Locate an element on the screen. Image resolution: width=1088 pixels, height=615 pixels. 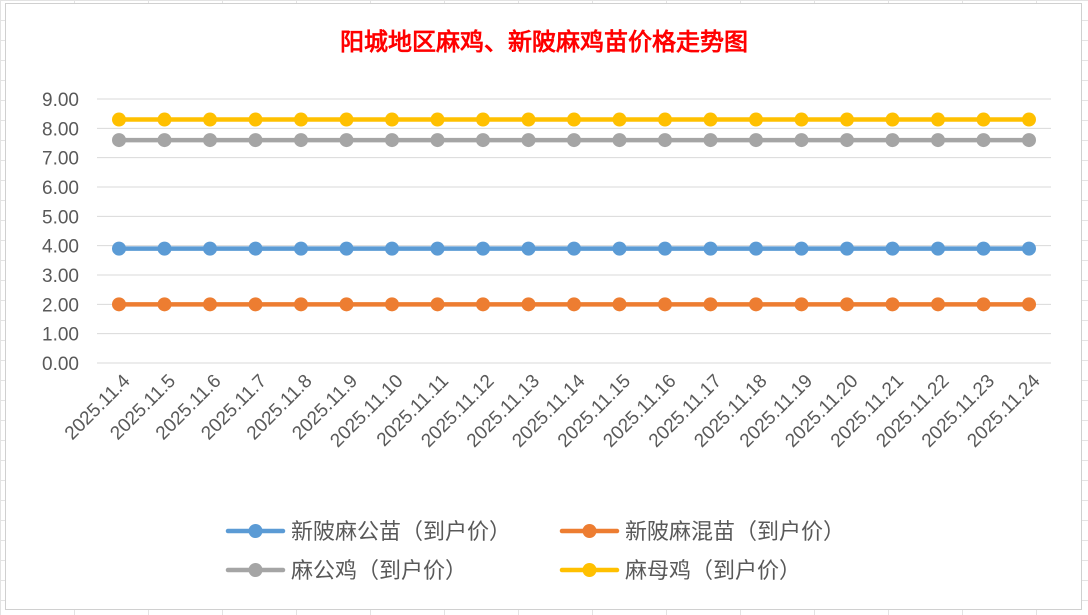
y-tick-label: 4.00 is located at coordinates (60, 247).